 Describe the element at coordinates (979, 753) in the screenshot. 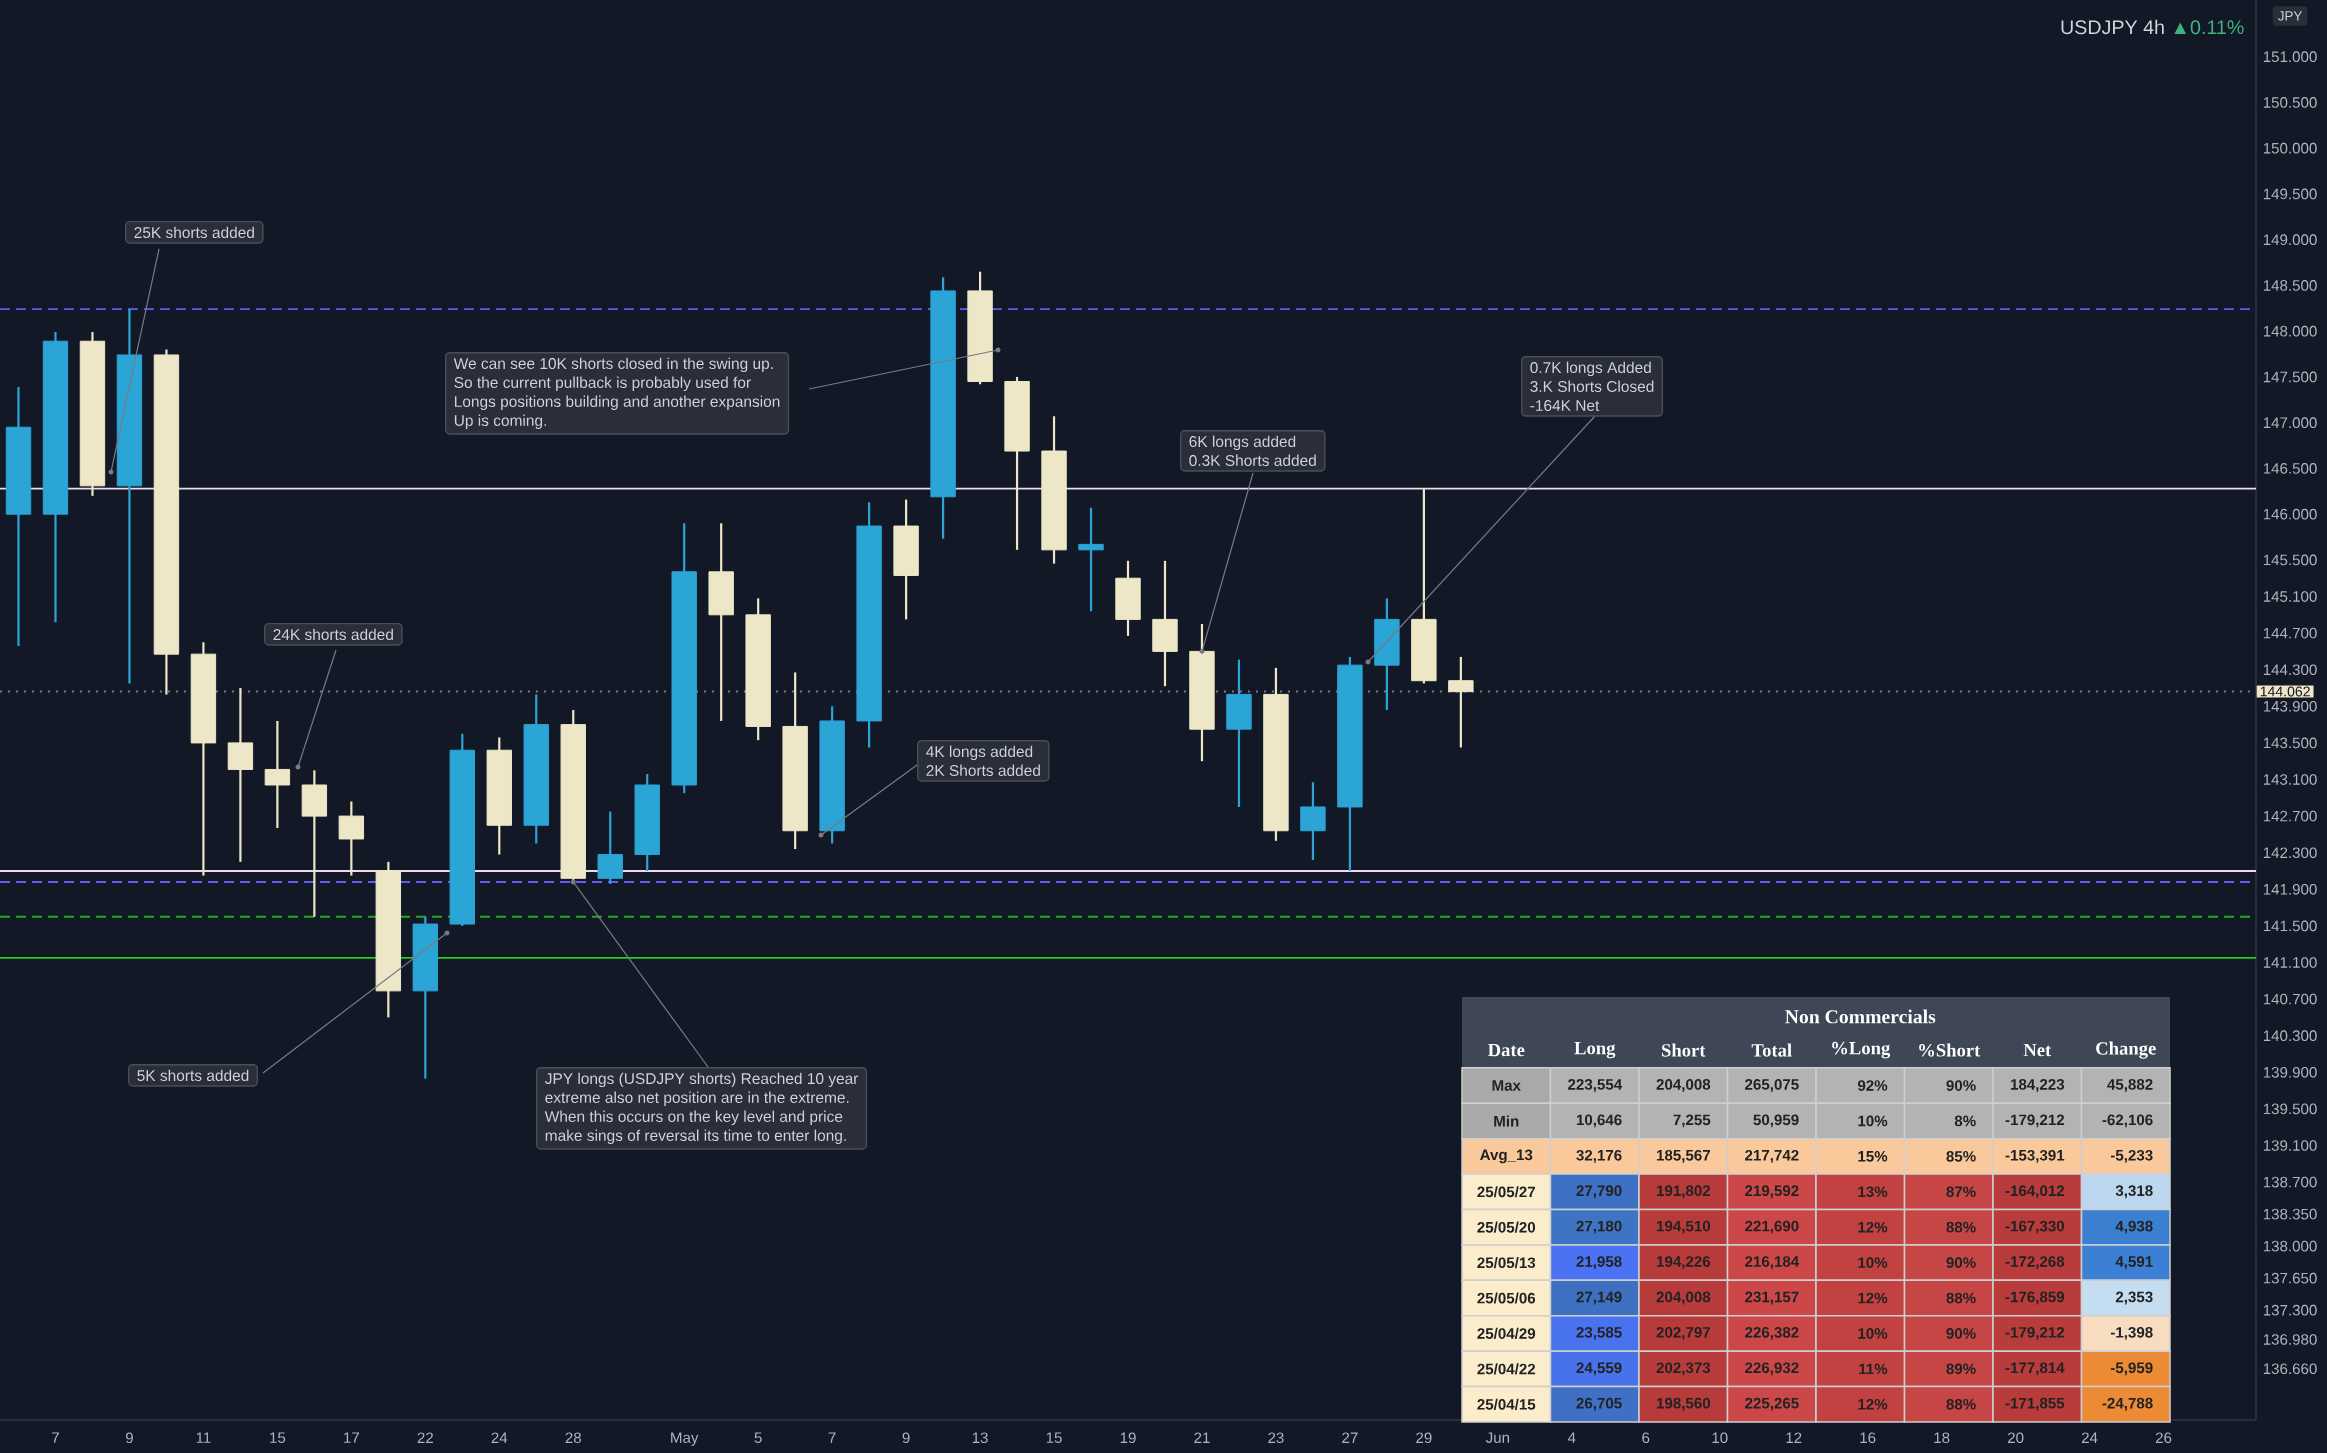

I see `annotation: 4K longs added` at that location.